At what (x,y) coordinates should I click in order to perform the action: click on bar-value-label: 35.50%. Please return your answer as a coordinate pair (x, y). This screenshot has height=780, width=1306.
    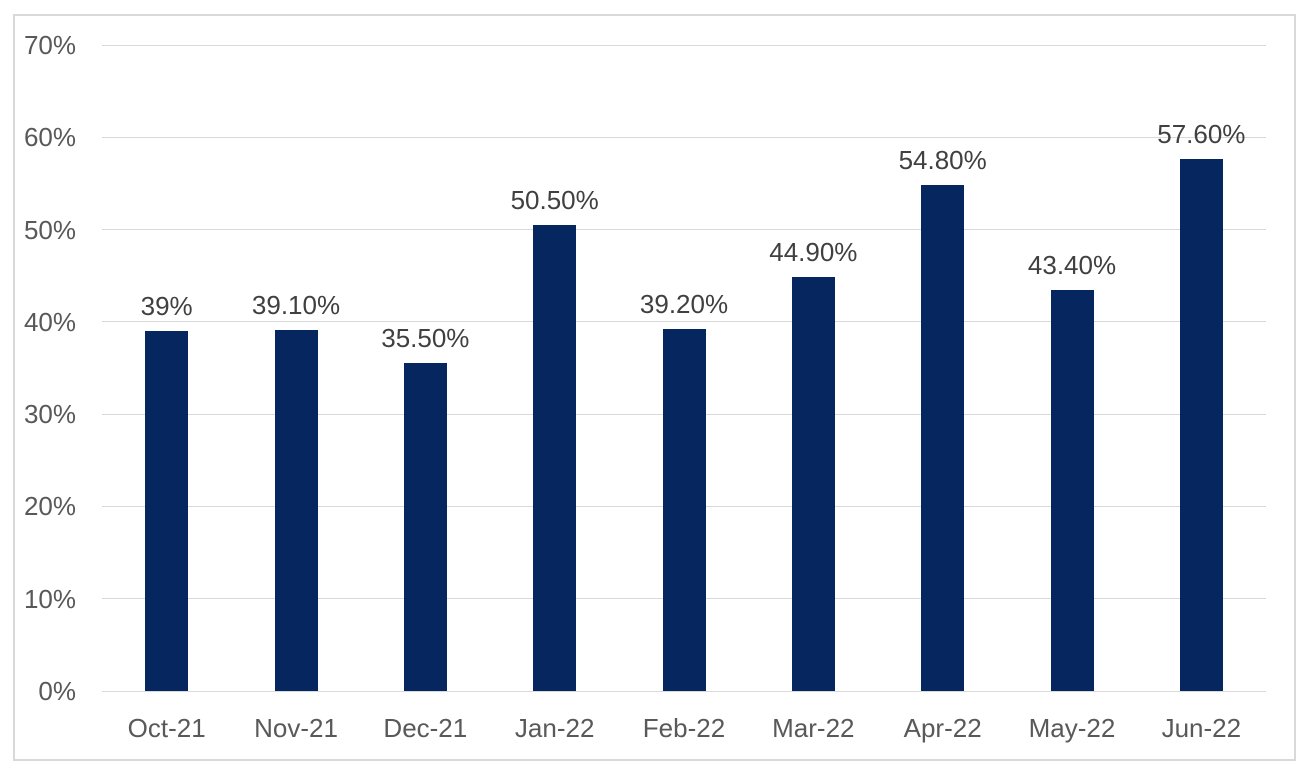
    Looking at the image, I should click on (425, 338).